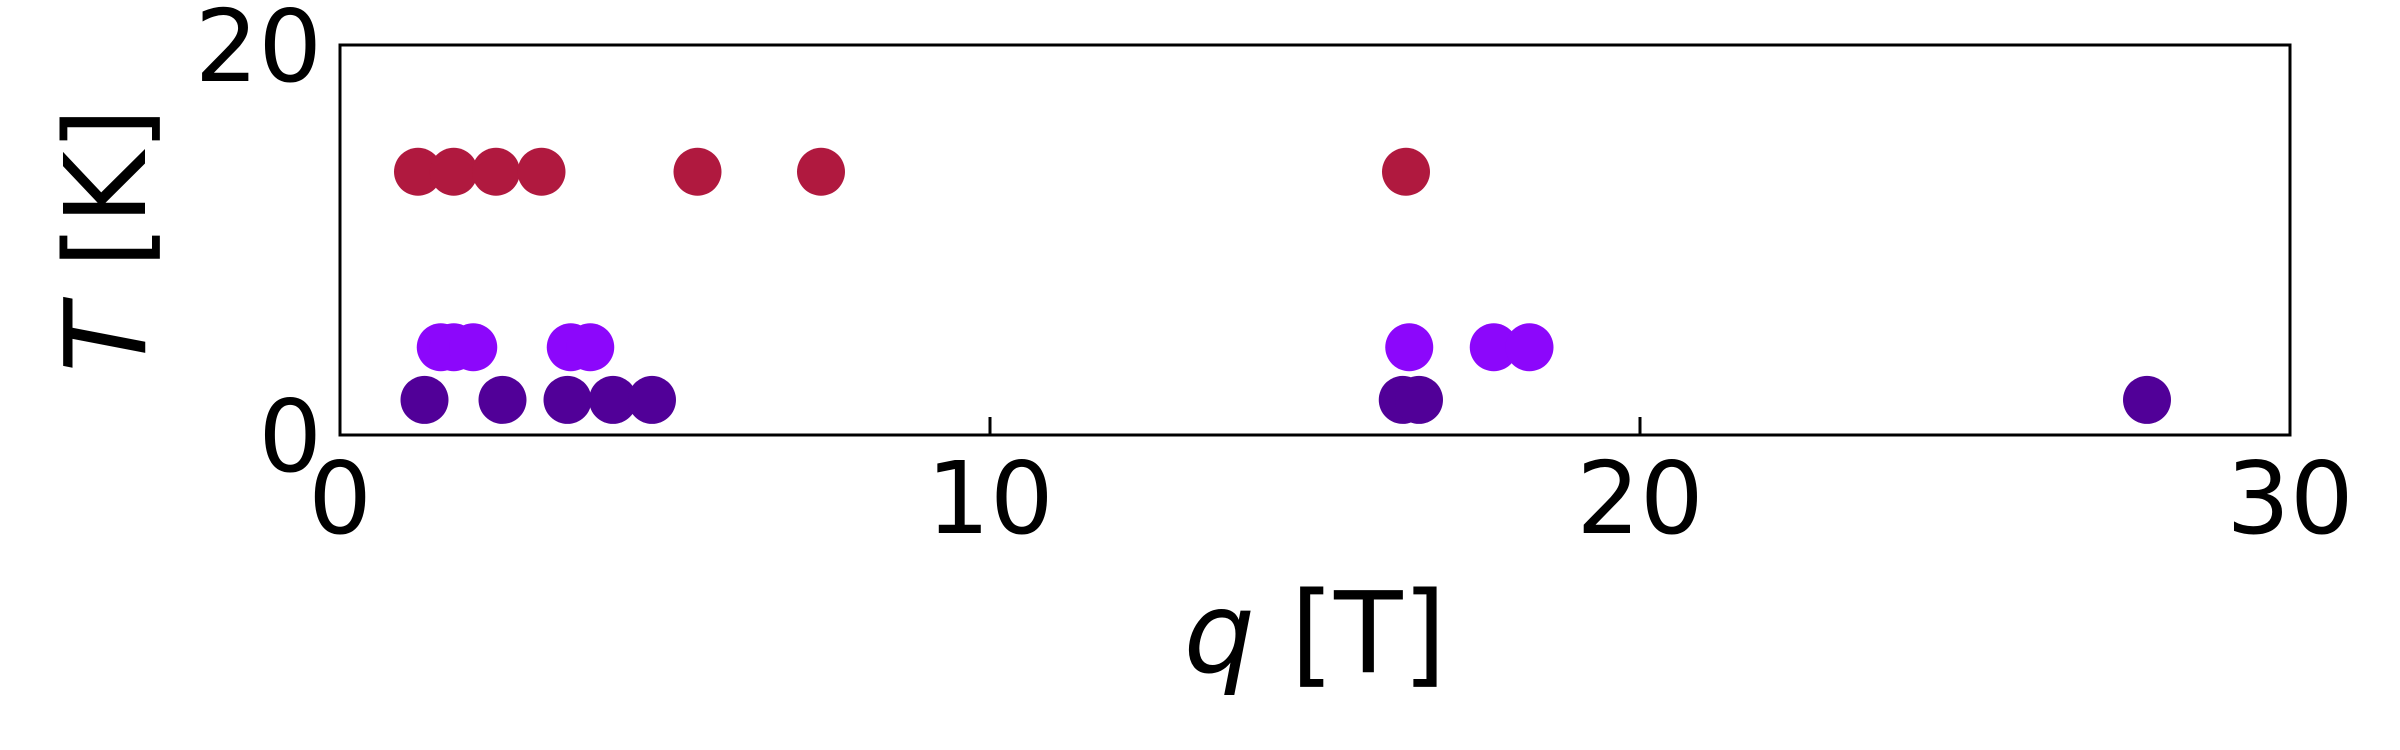 Image resolution: width=2400 pixels, height=750 pixels. Describe the element at coordinates (107, 240) in the screenshot. I see `y-axis-label: T [K]` at that location.